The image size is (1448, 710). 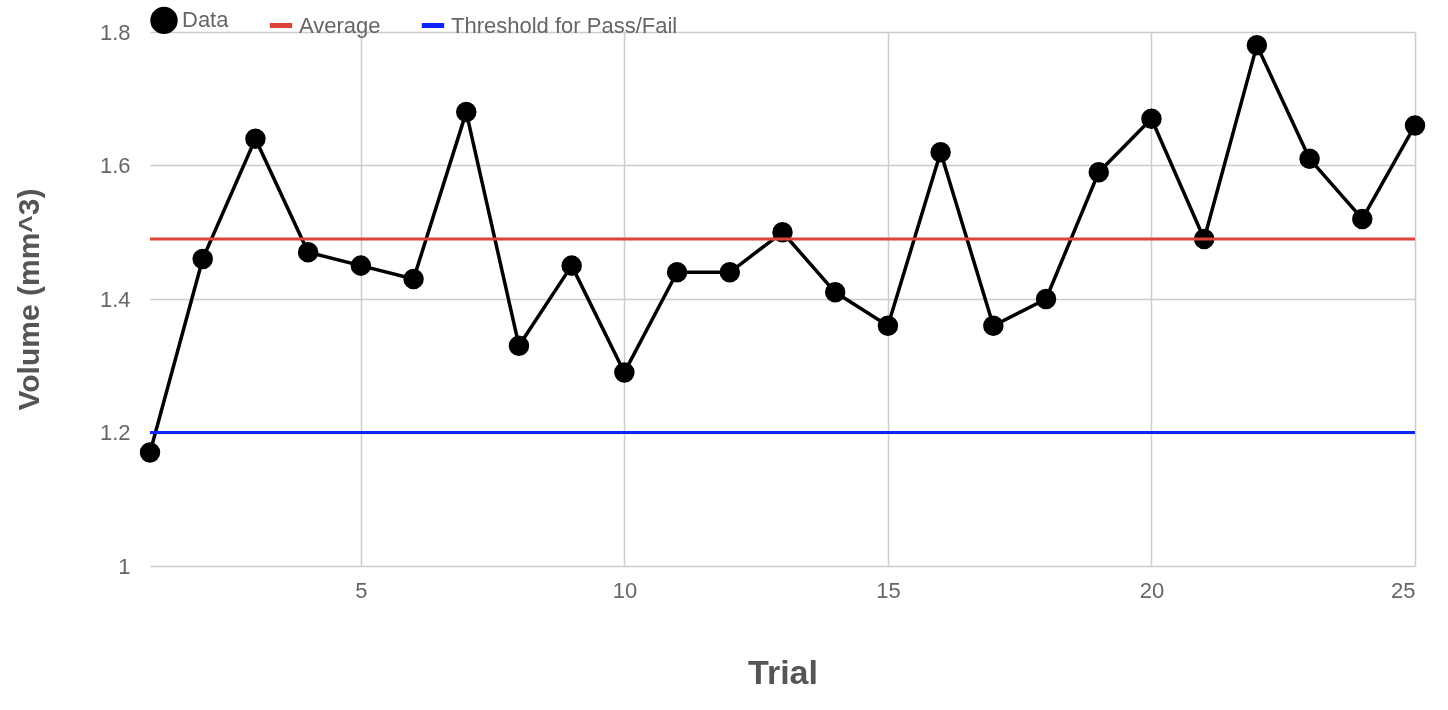 I want to click on legend-label: Data, so click(x=206, y=20).